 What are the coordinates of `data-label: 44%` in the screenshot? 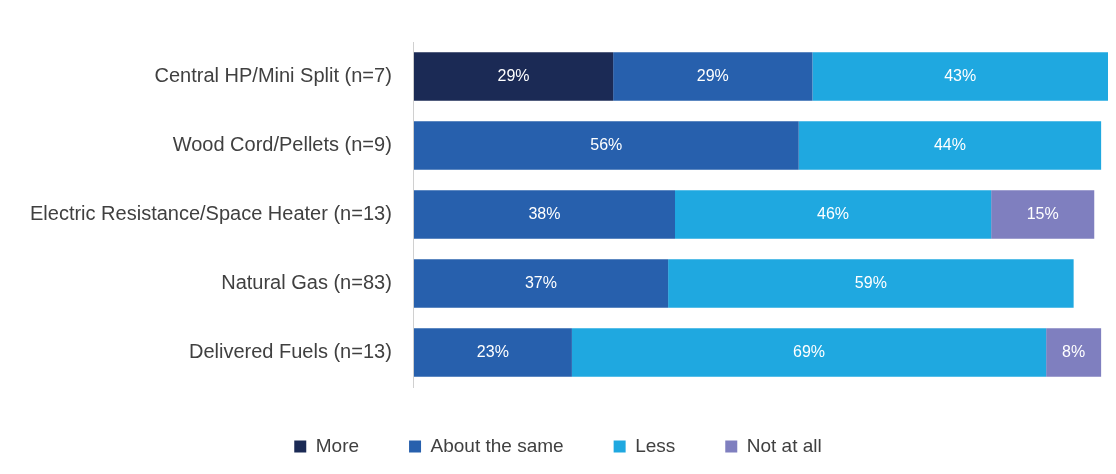 It's located at (949, 144).